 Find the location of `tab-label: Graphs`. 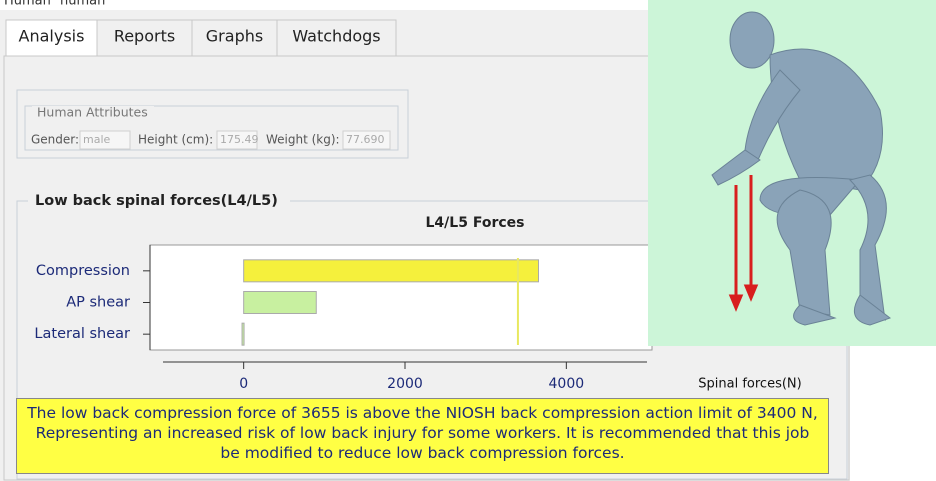

tab-label: Graphs is located at coordinates (234, 36).